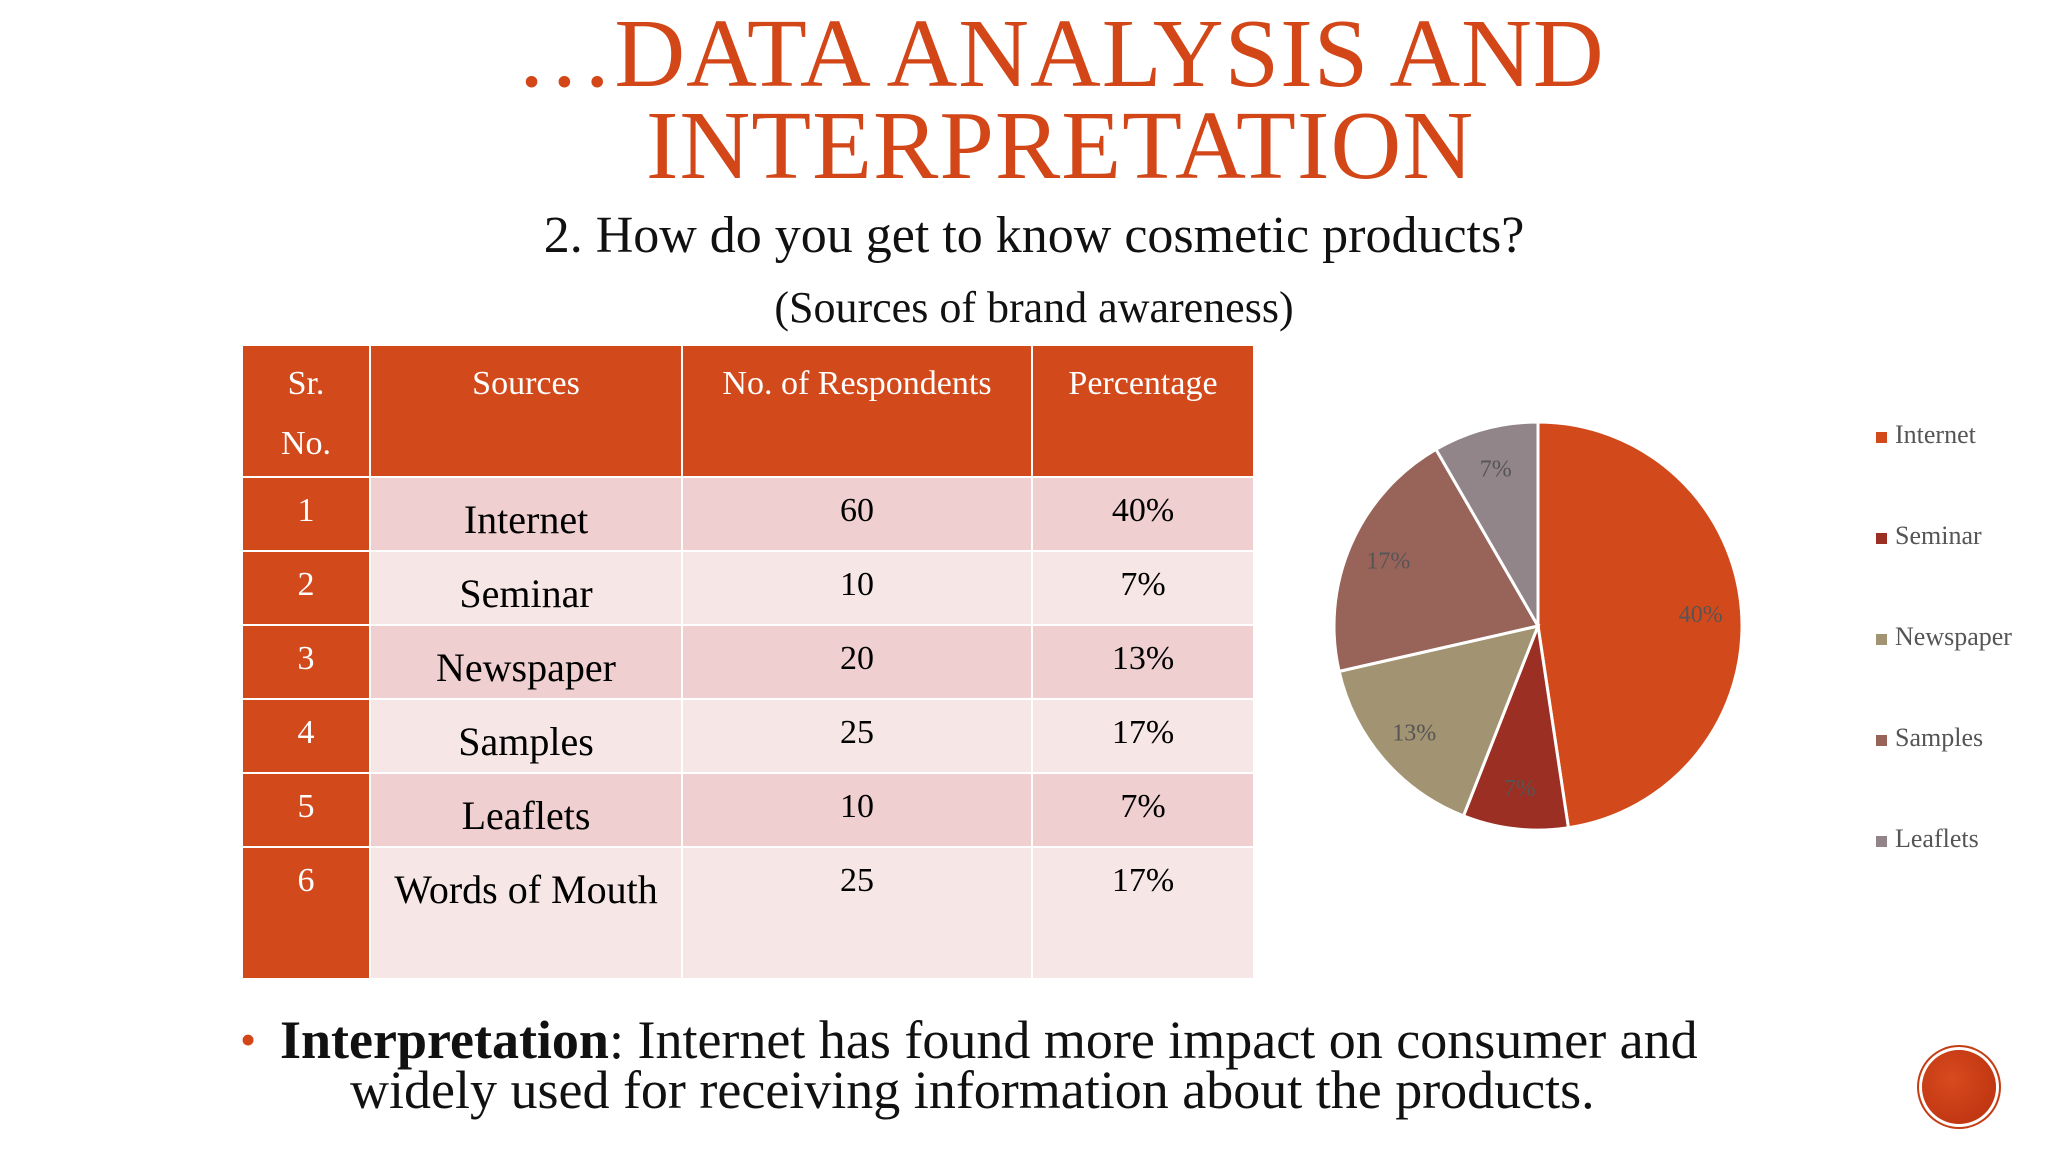  I want to click on cell-source: Newspaper, so click(526, 662).